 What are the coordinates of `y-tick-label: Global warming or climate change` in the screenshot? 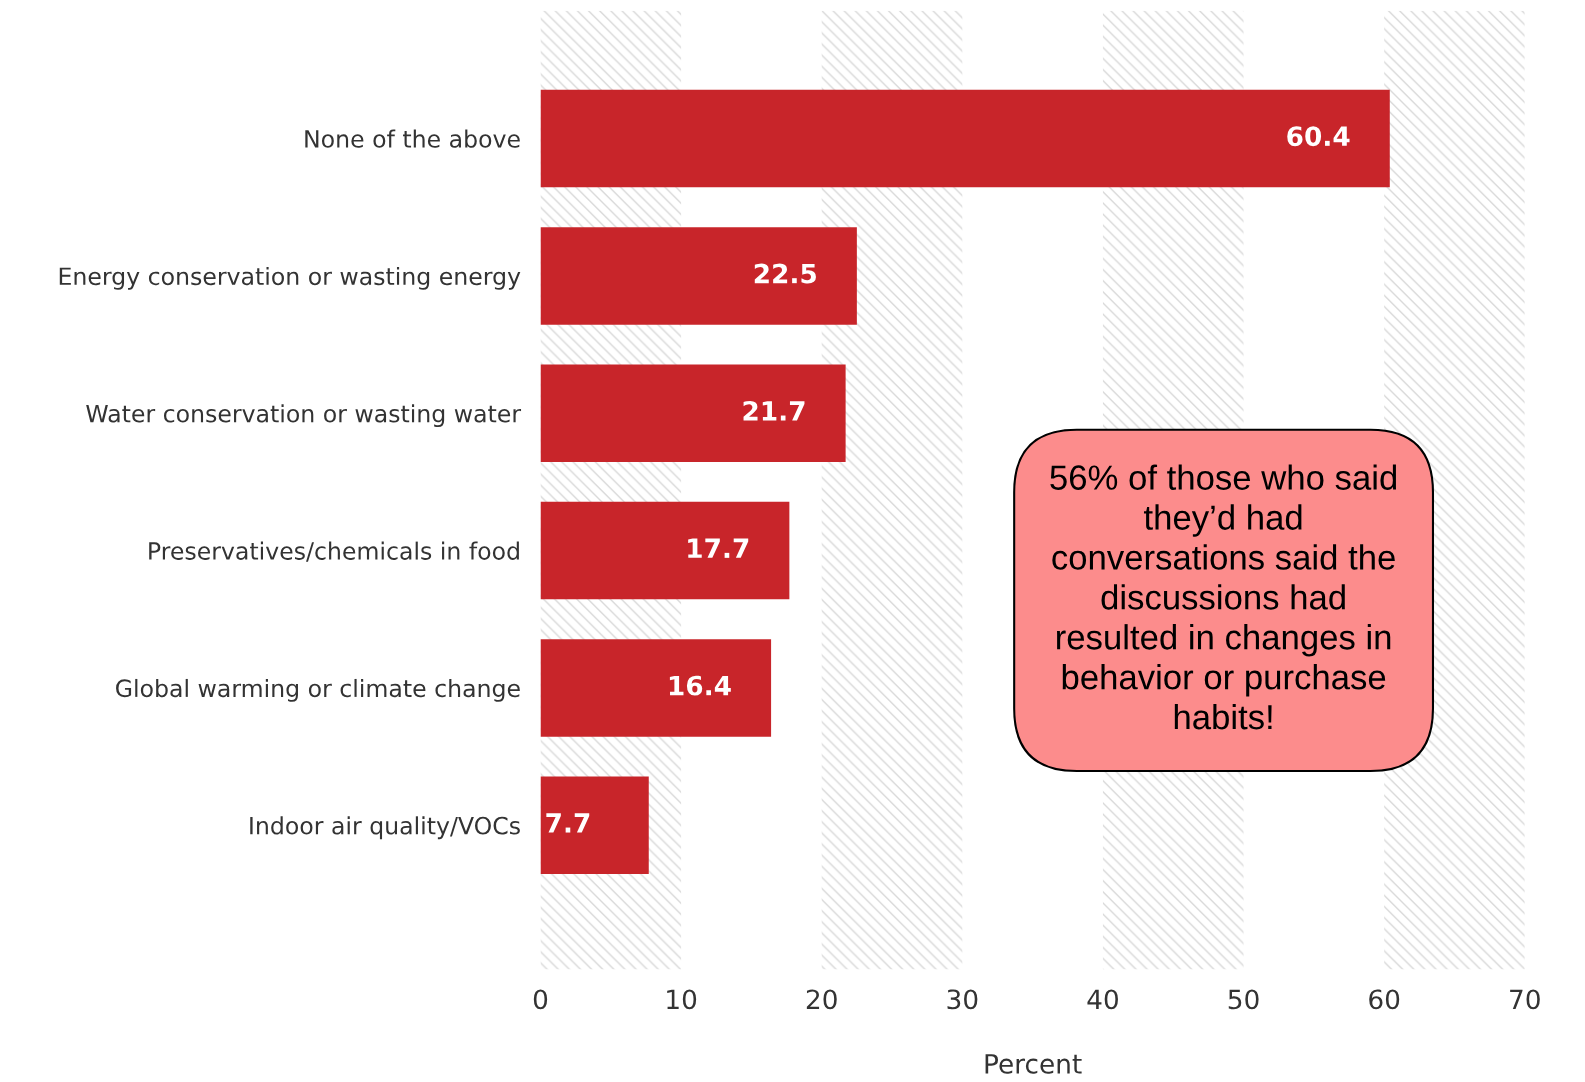 It's located at (318, 690).